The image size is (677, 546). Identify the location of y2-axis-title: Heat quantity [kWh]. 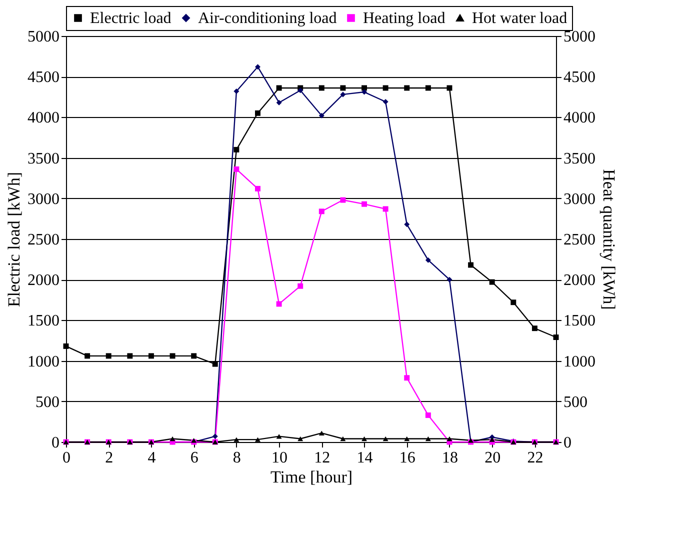
(609, 239).